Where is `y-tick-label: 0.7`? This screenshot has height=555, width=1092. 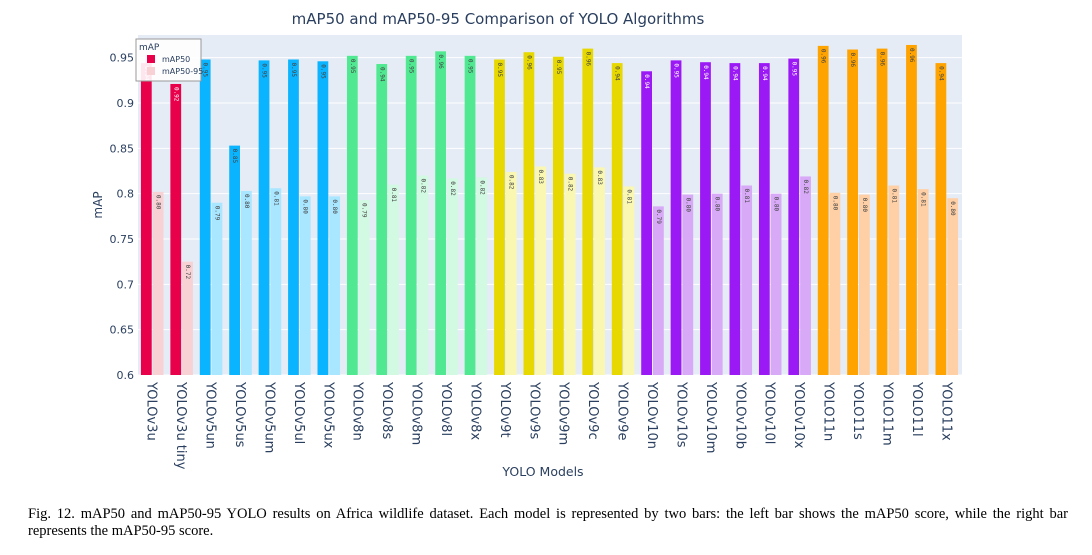
y-tick-label: 0.7 is located at coordinates (126, 284).